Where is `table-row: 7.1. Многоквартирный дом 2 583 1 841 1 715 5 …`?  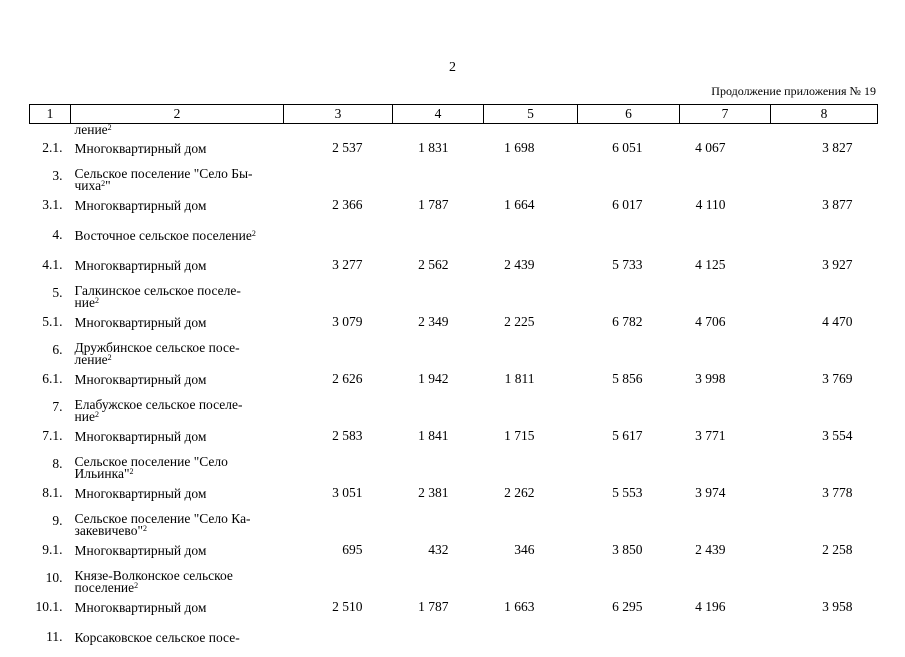
table-row: 7.1. Многоквартирный дом 2 583 1 841 1 715 5 … is located at coordinates (454, 441).